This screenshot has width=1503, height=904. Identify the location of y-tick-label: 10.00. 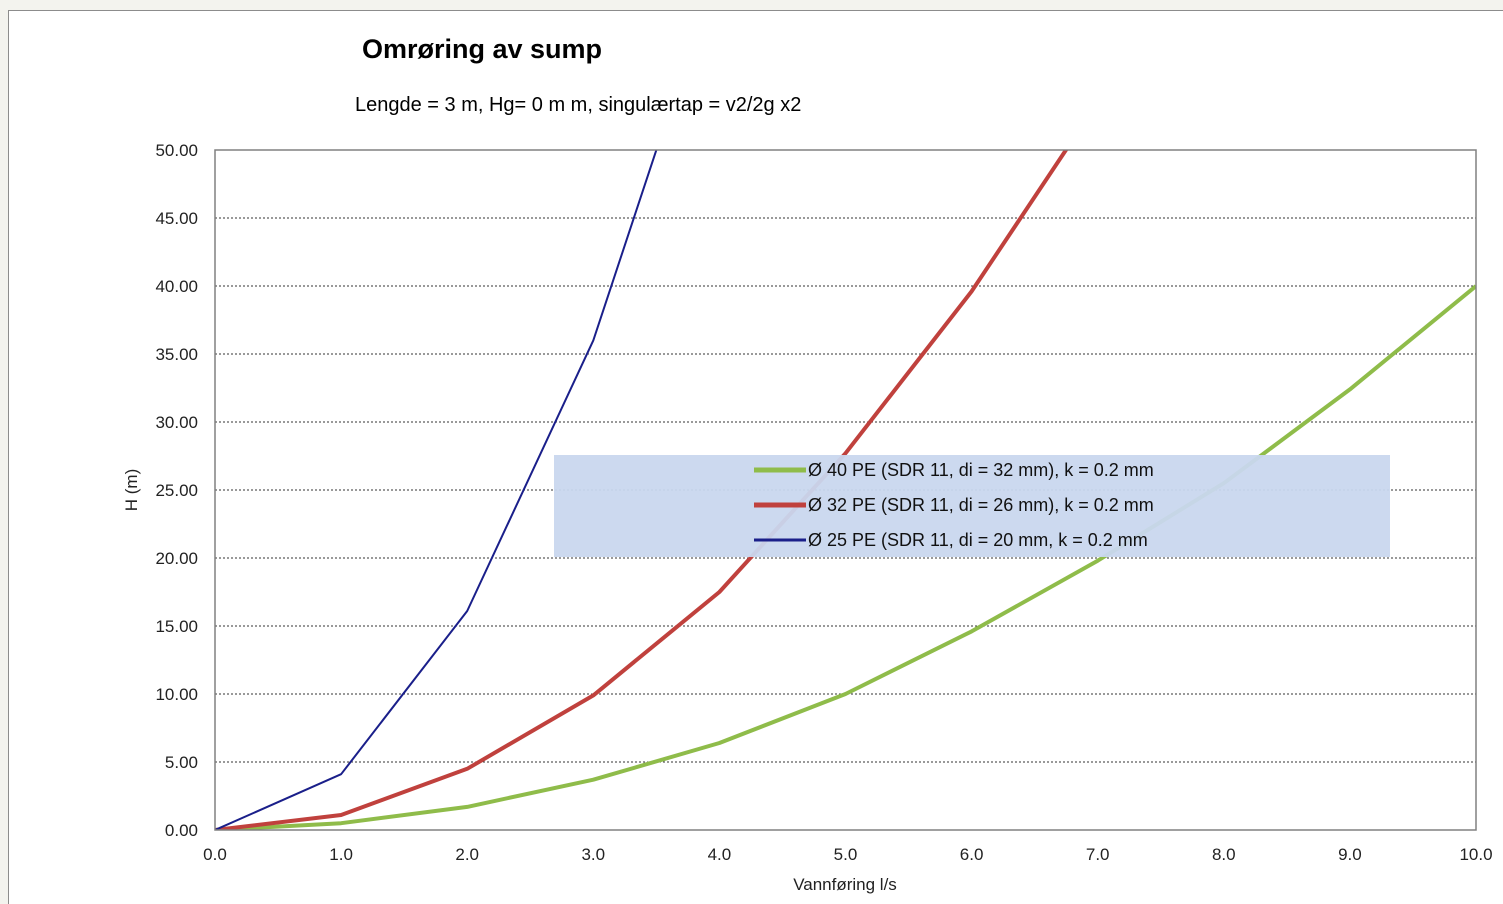
(176, 694).